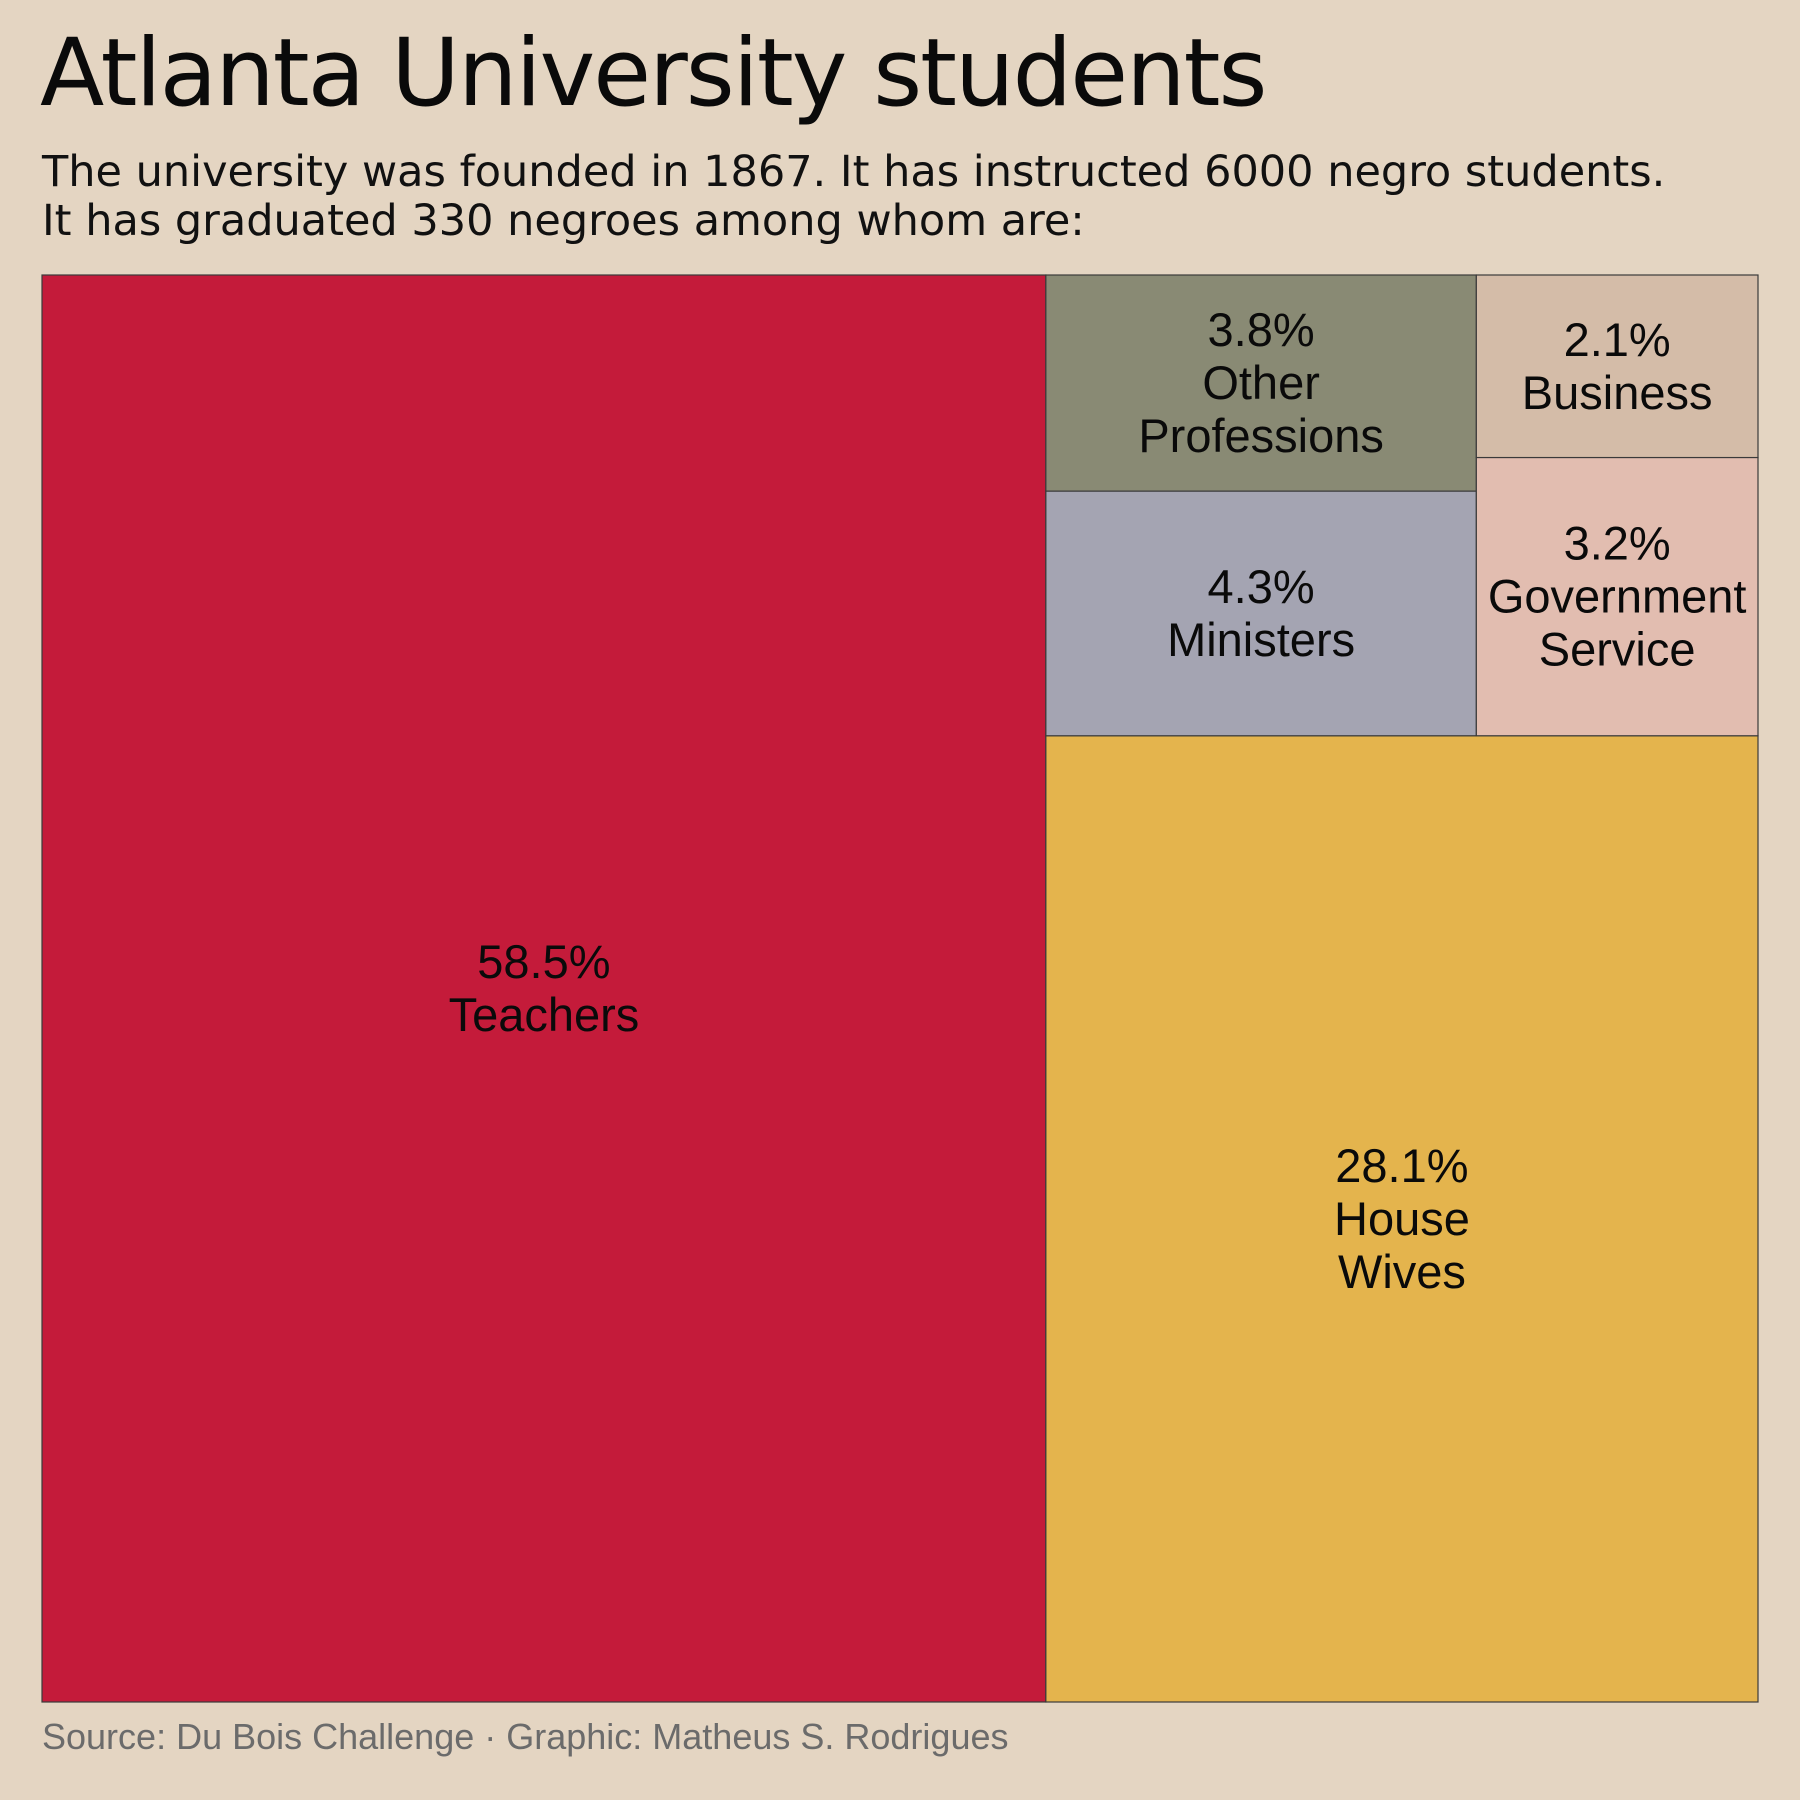  I want to click on treemap-label-teachers: 58.5% Teachers, so click(544, 988).